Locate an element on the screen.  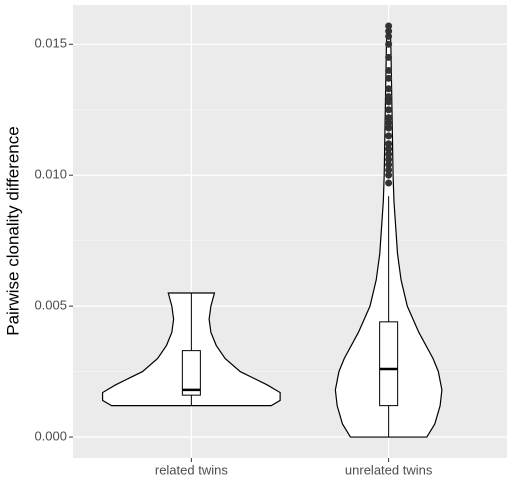
y-tick-label: 0.010 is located at coordinates (50, 174).